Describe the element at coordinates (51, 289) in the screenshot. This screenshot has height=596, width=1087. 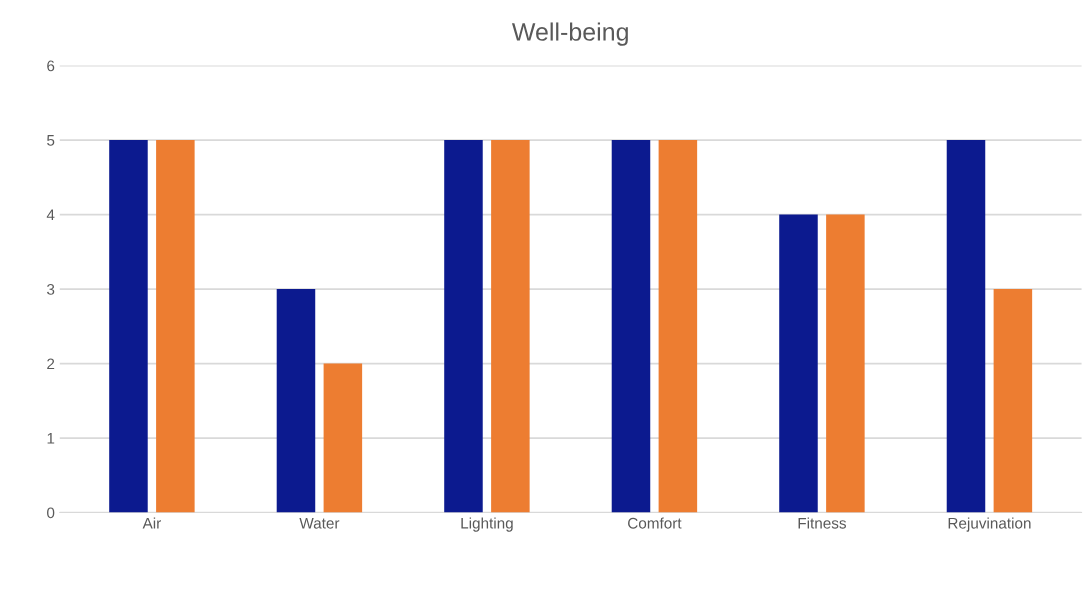
I see `y-tick-label: 3` at that location.